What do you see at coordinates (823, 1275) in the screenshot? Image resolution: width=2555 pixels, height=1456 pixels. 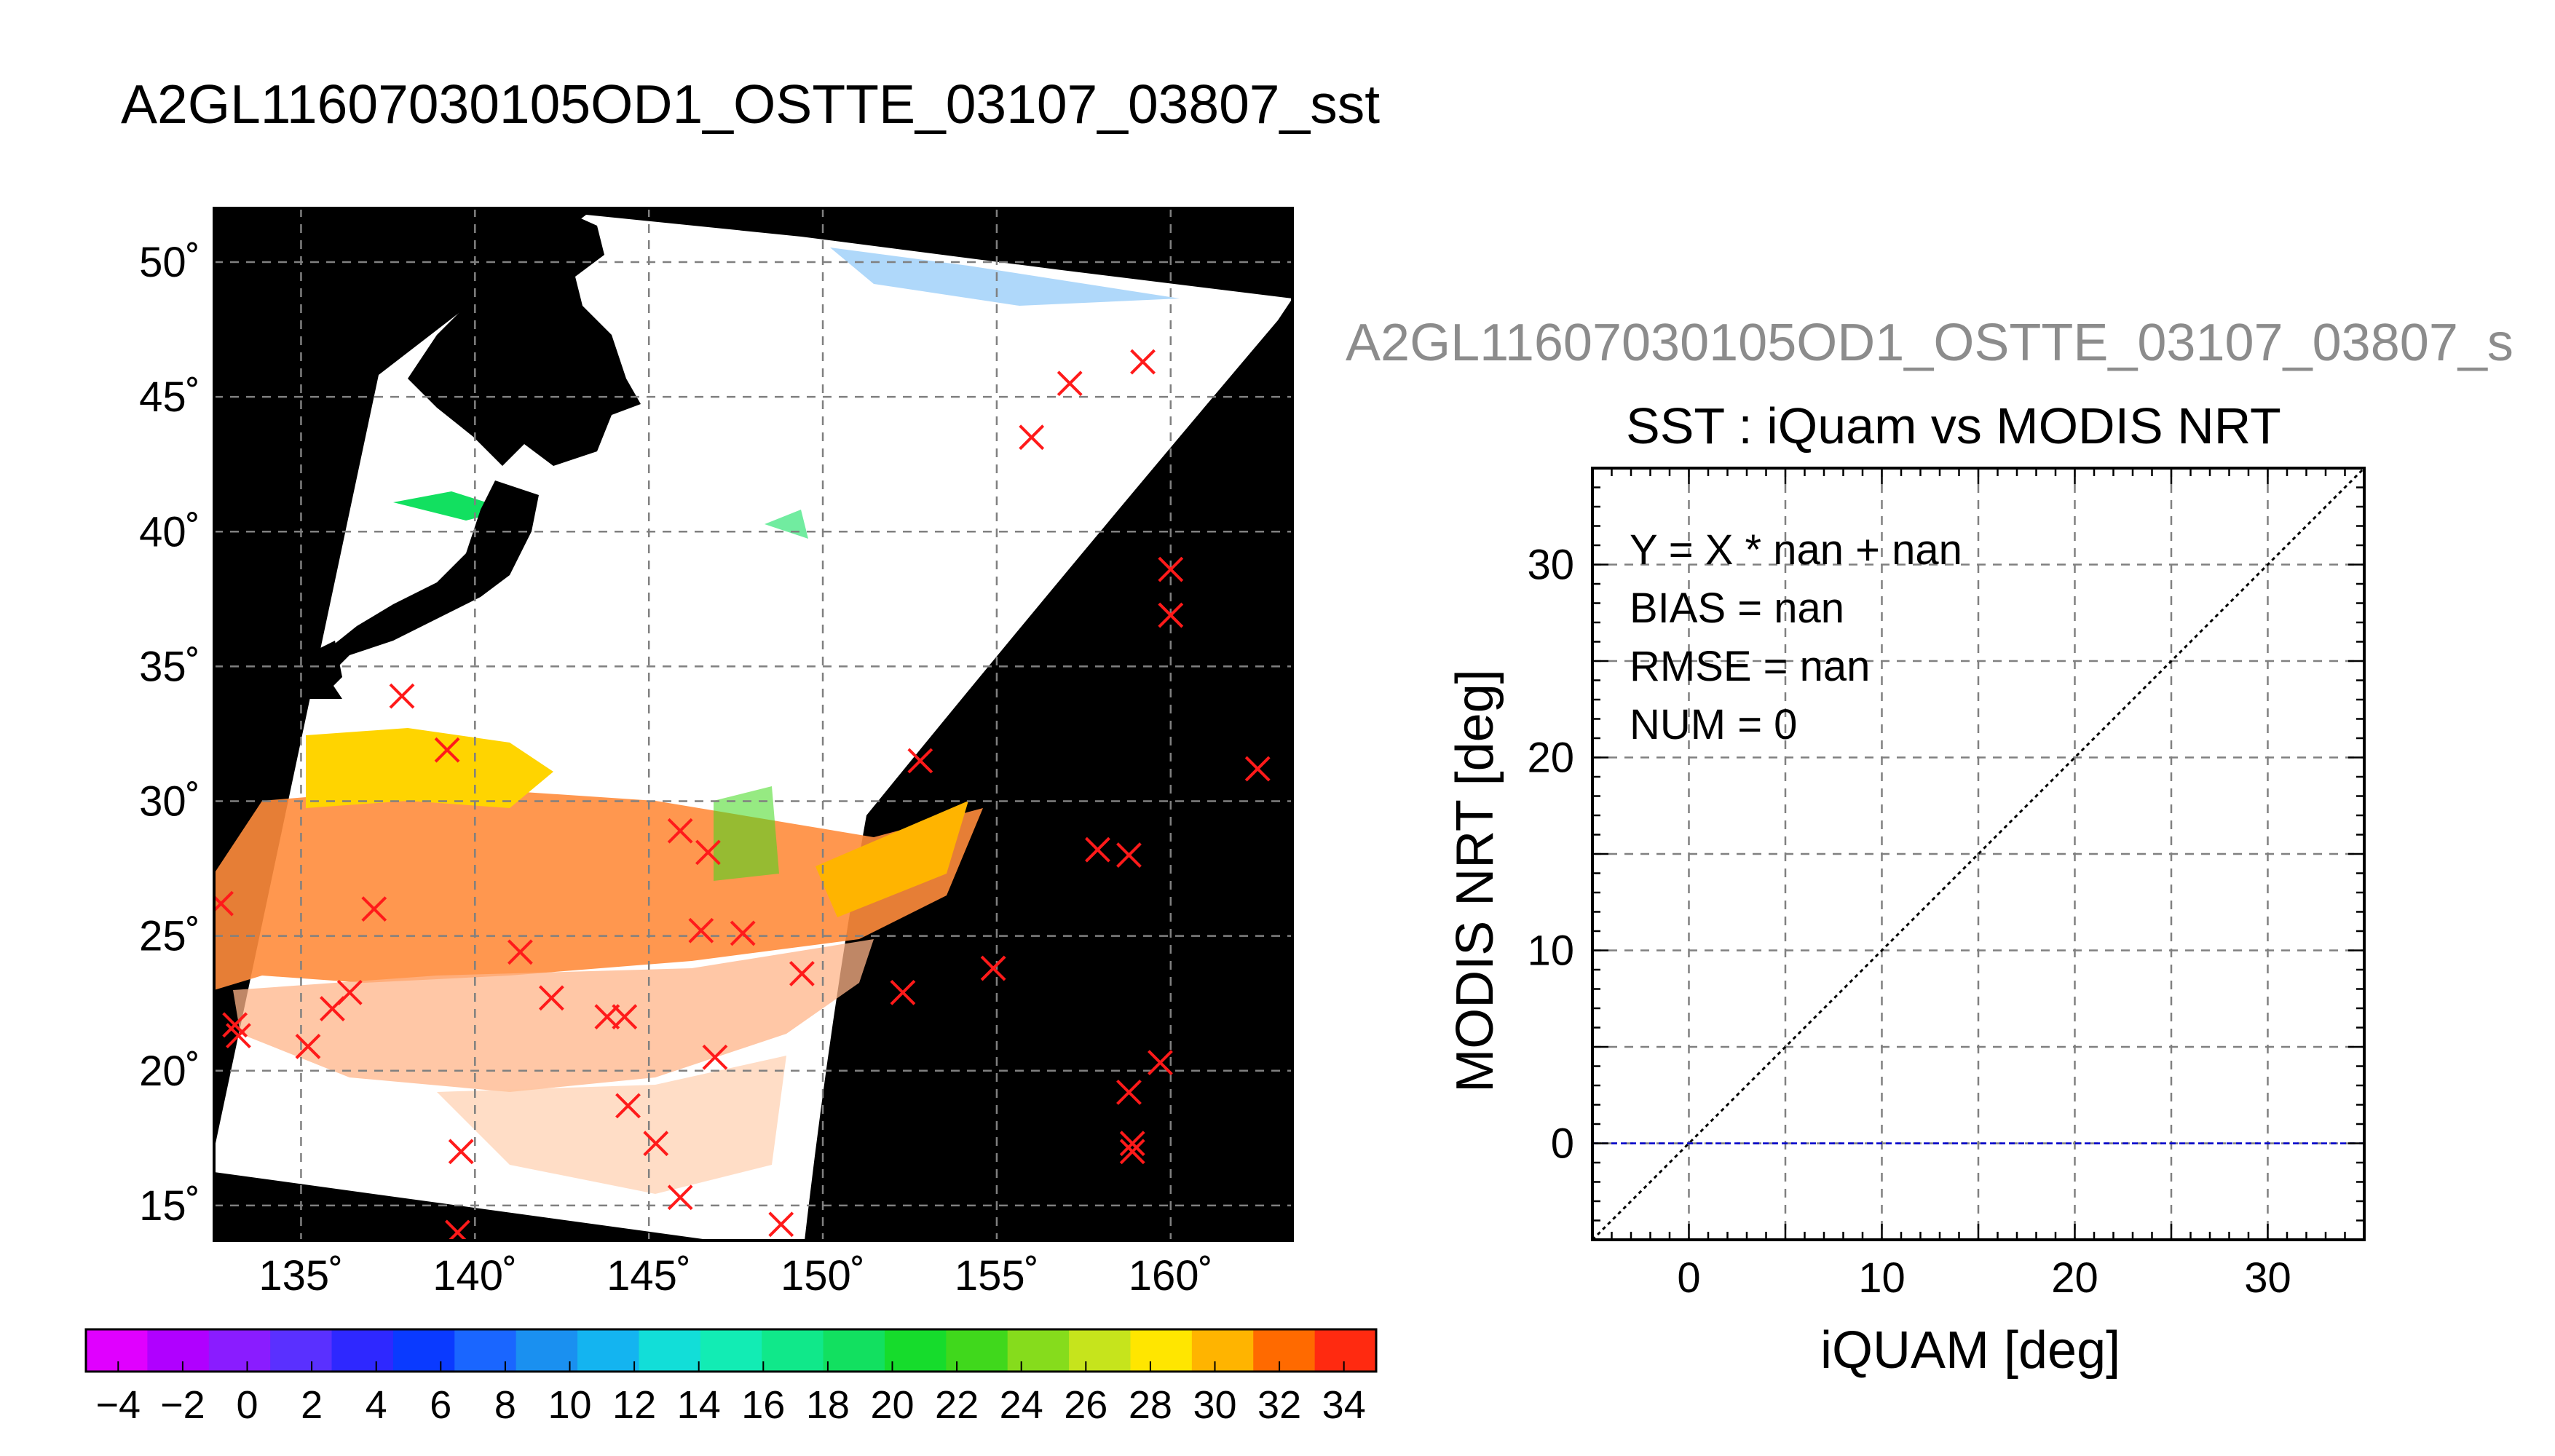 I see `lon-tick-label: 150˚` at bounding box center [823, 1275].